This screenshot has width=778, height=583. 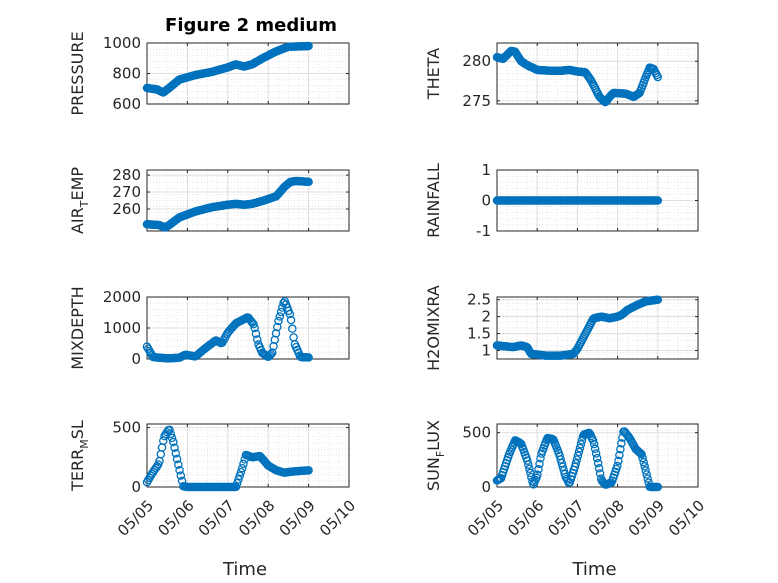 I want to click on y-tick-label: 2, so click(x=486, y=317).